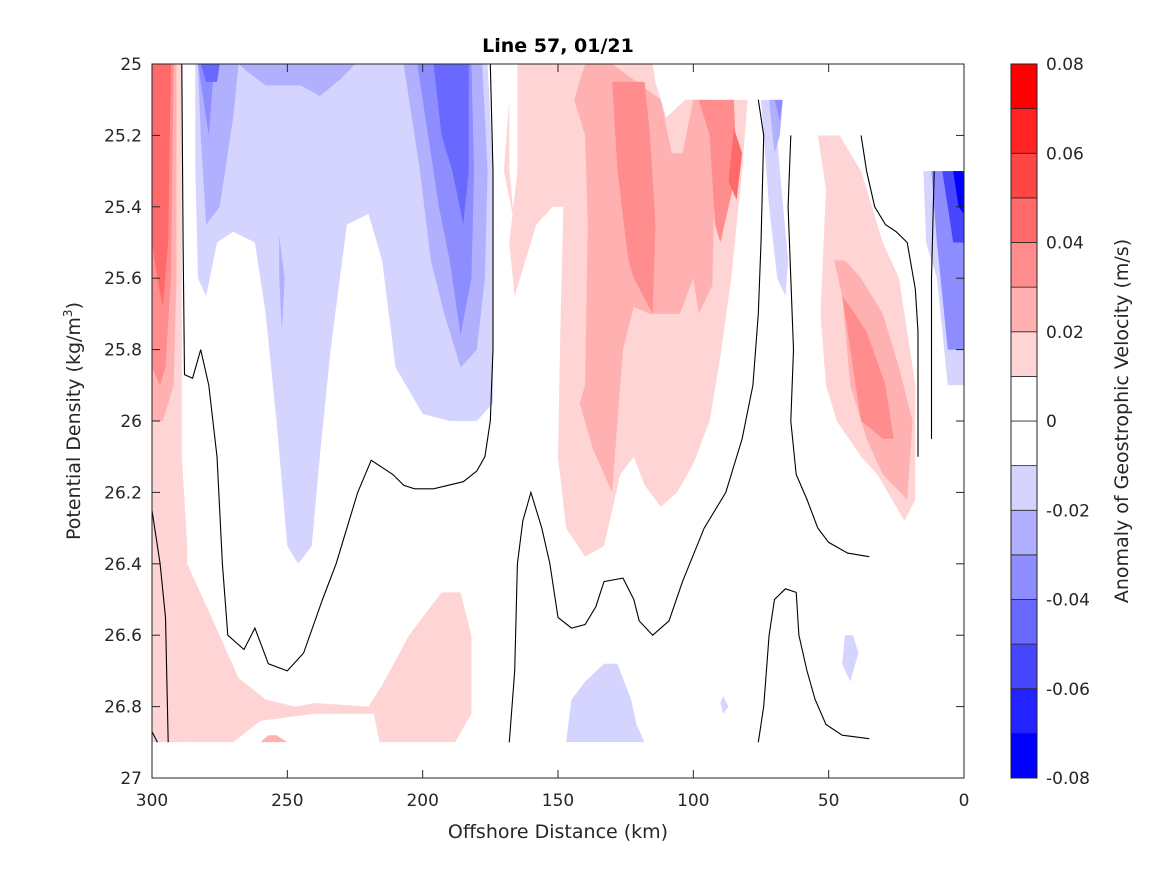 The width and height of the screenshot is (1167, 875). I want to click on x-axis-label: Offshore Distance (km), so click(558, 832).